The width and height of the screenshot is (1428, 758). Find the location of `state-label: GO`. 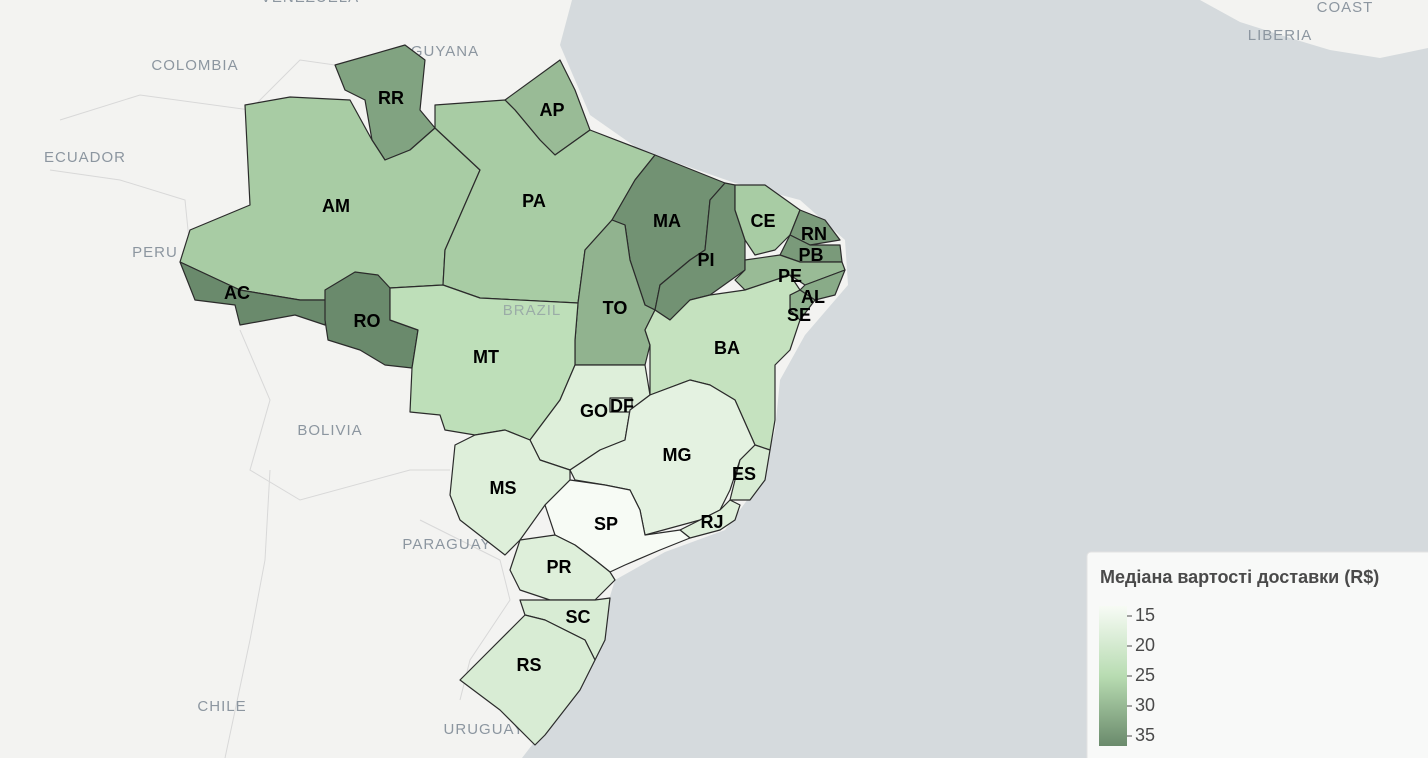

state-label: GO is located at coordinates (594, 411).